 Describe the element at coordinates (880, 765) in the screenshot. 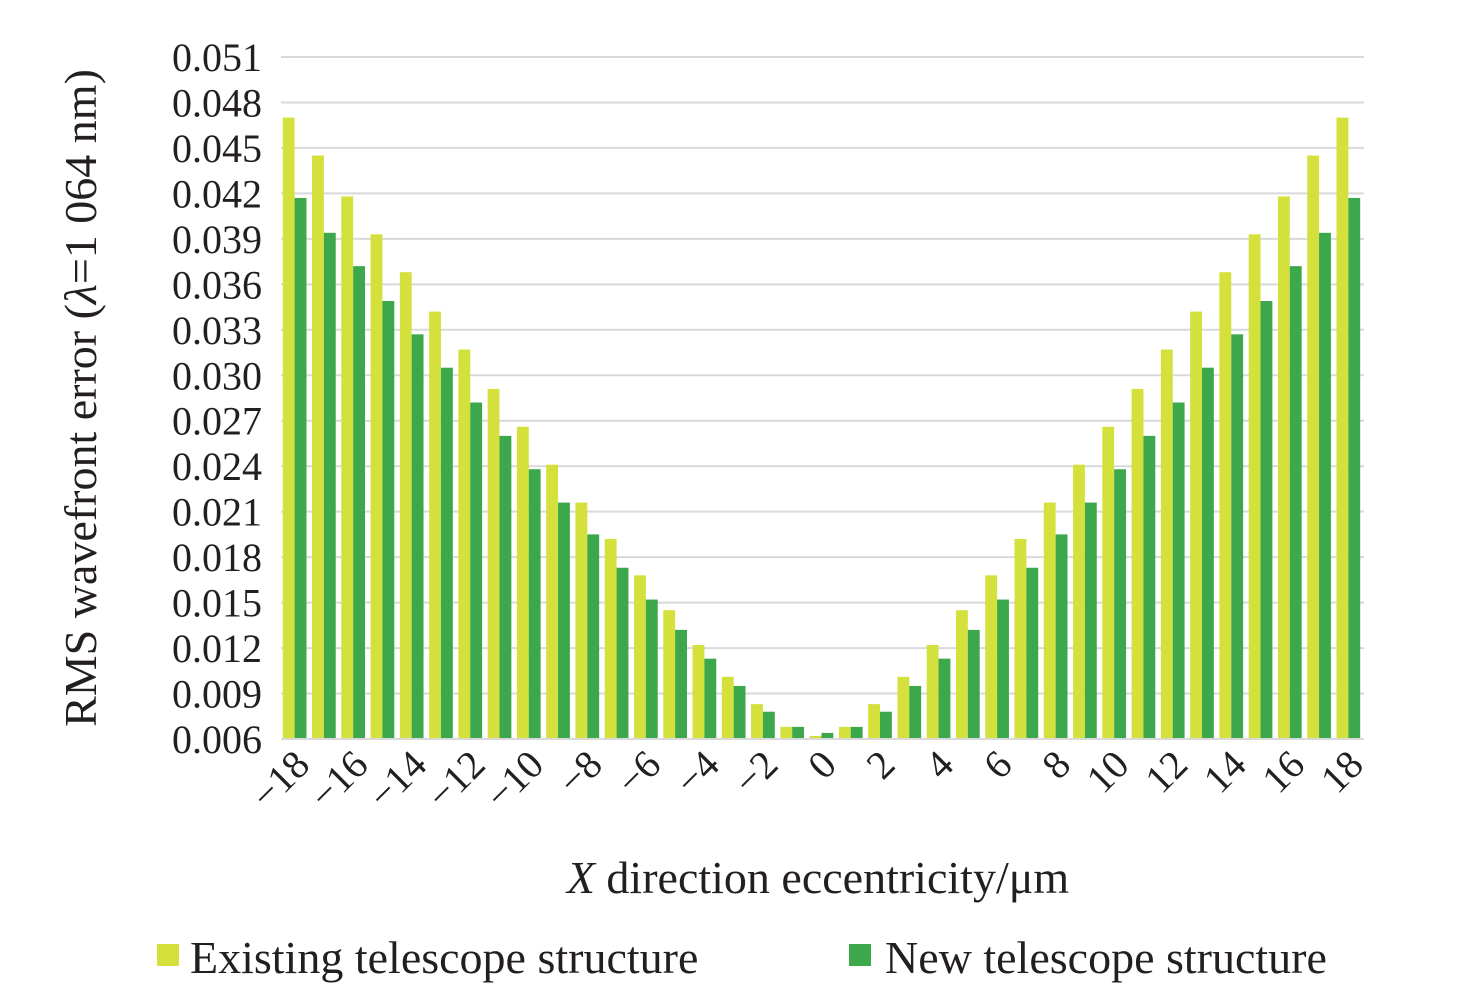

I see `x-tick-label: 2` at that location.